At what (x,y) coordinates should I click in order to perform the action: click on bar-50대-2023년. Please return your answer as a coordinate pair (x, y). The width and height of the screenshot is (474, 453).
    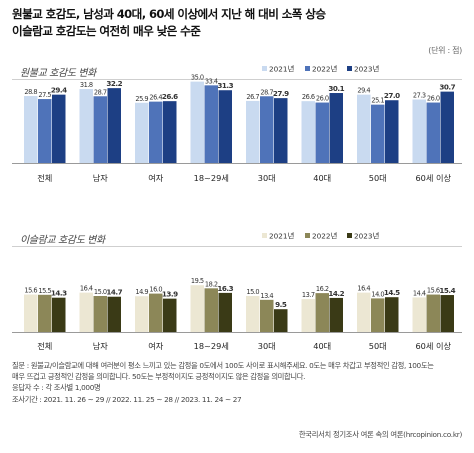
    Looking at the image, I should click on (392, 314).